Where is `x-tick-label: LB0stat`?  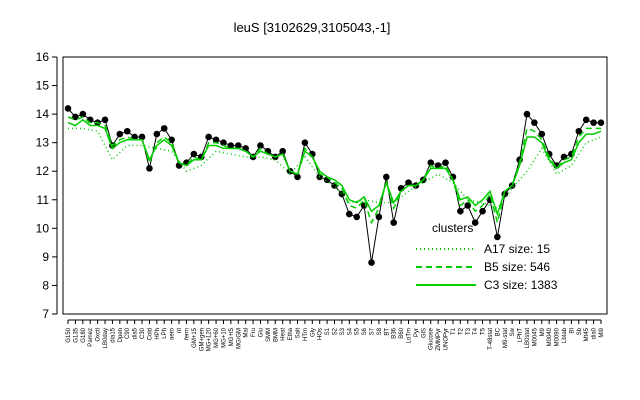
x-tick-label: LB0stat is located at coordinates (528, 338).